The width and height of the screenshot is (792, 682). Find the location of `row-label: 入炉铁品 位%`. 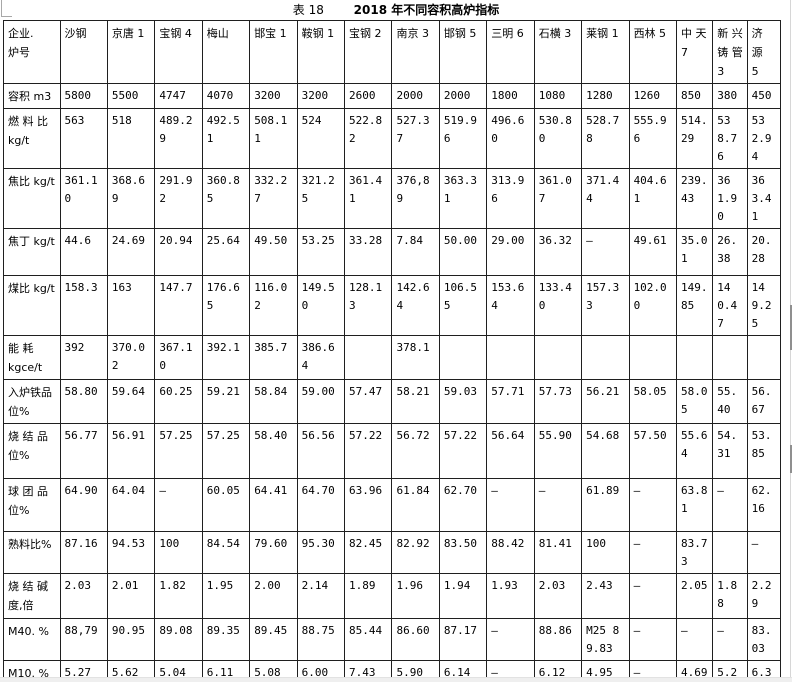

row-label: 入炉铁品 位% is located at coordinates (32, 401).